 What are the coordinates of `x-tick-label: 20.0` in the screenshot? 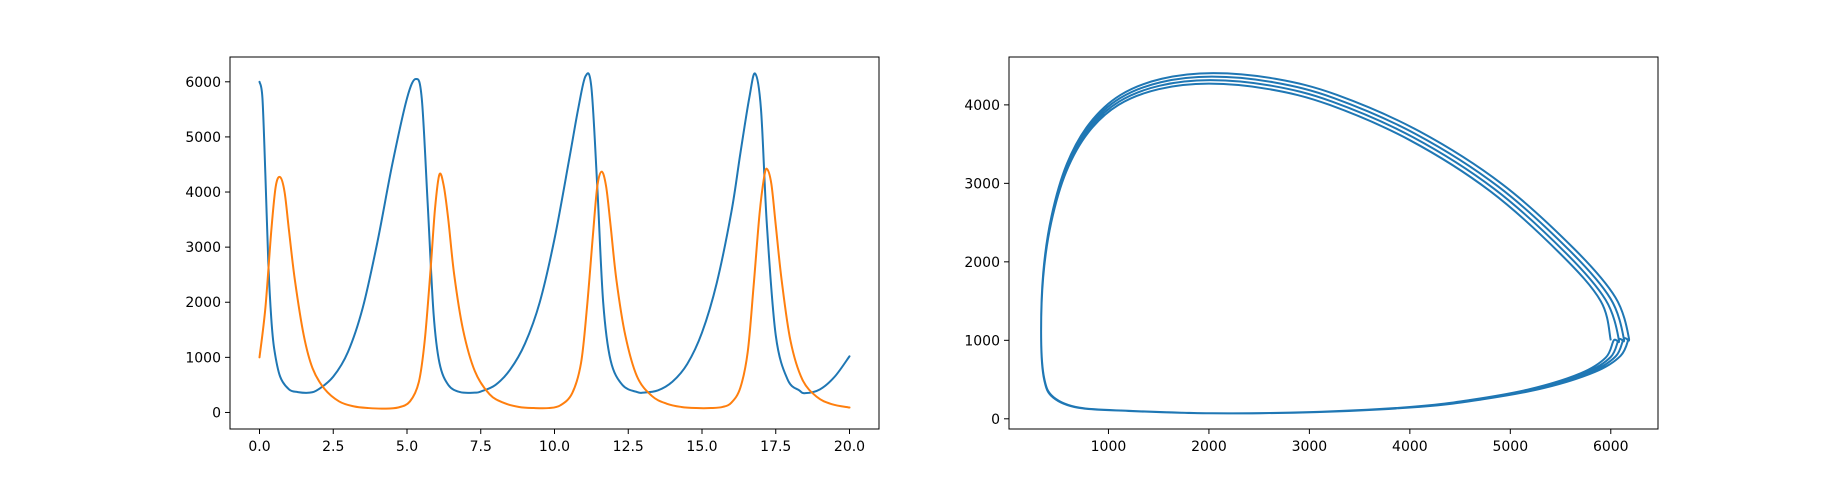 It's located at (849, 447).